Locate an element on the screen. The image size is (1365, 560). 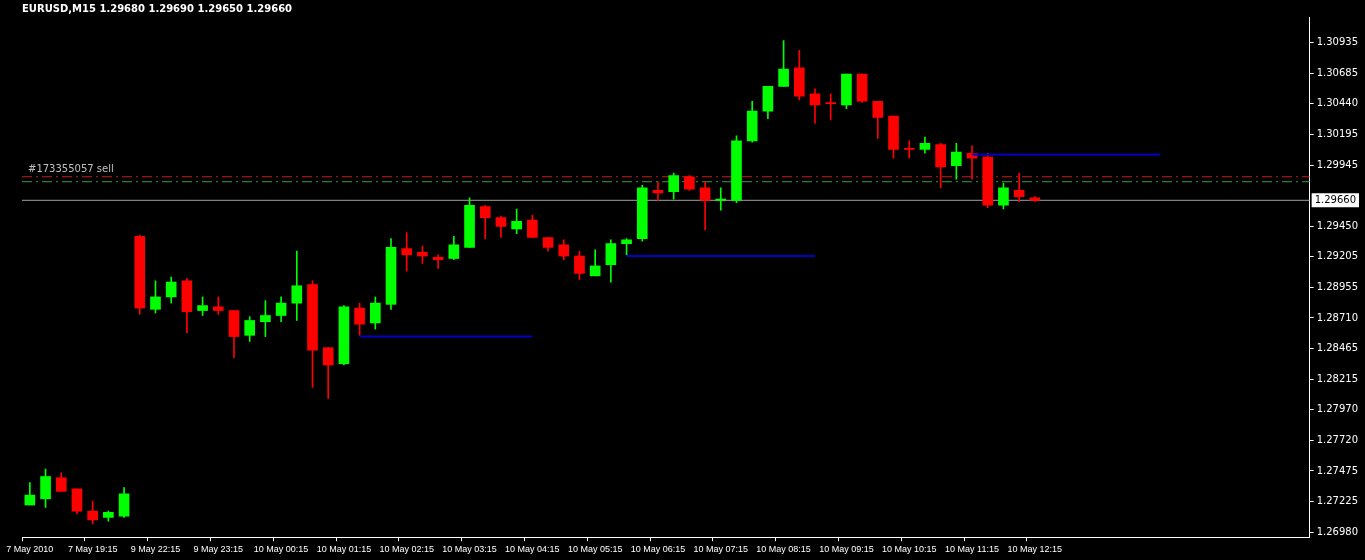
x-tick-label: 10 May 11:15 is located at coordinates (972, 549).